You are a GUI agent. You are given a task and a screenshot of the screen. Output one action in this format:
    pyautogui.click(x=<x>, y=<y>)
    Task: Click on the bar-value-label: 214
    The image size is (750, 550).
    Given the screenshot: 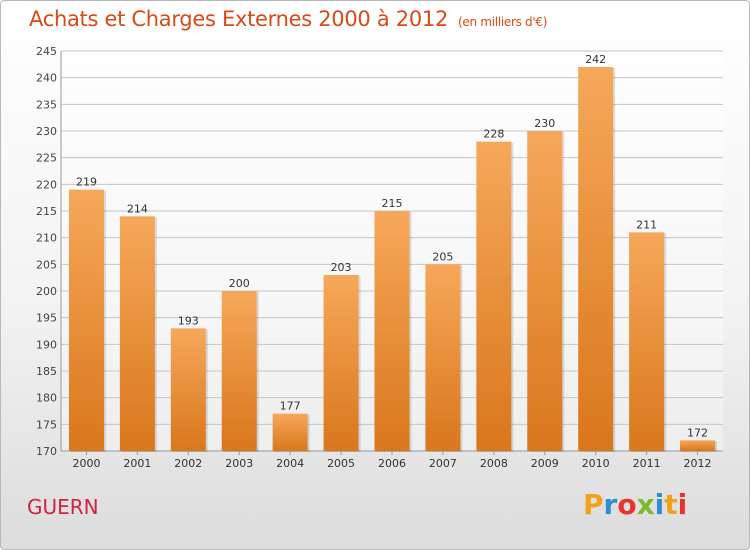 What is the action you would take?
    pyautogui.click(x=137, y=208)
    